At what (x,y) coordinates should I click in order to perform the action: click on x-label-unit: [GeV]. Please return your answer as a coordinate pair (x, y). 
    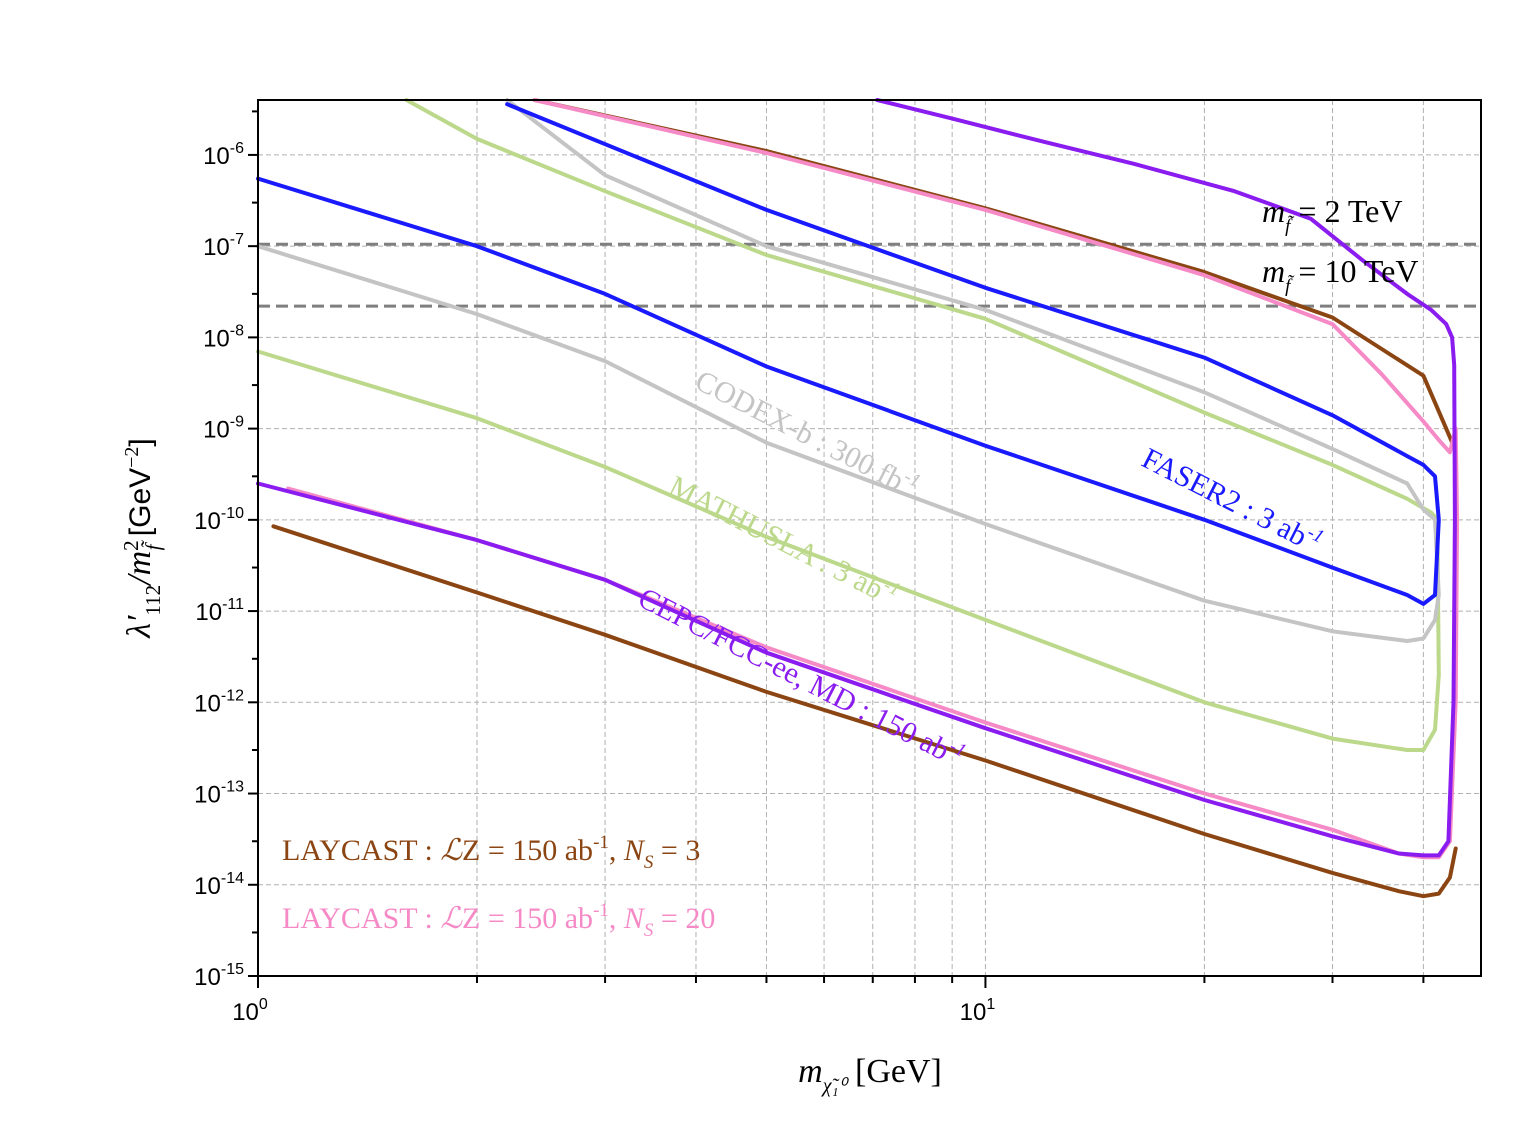
    Looking at the image, I should click on (894, 1071).